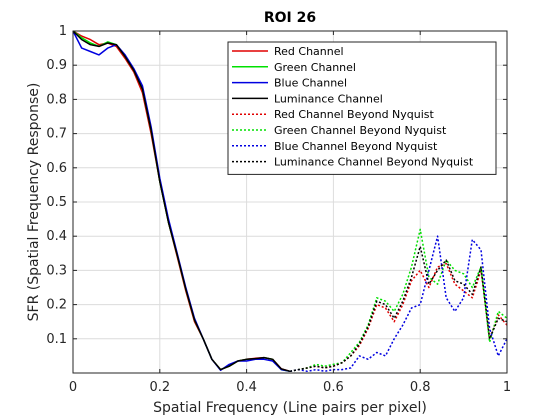 Image resolution: width=560 pixels, height=420 pixels. What do you see at coordinates (356, 146) in the screenshot?
I see `legend-label: Blue Channel Beyond Nyquist` at bounding box center [356, 146].